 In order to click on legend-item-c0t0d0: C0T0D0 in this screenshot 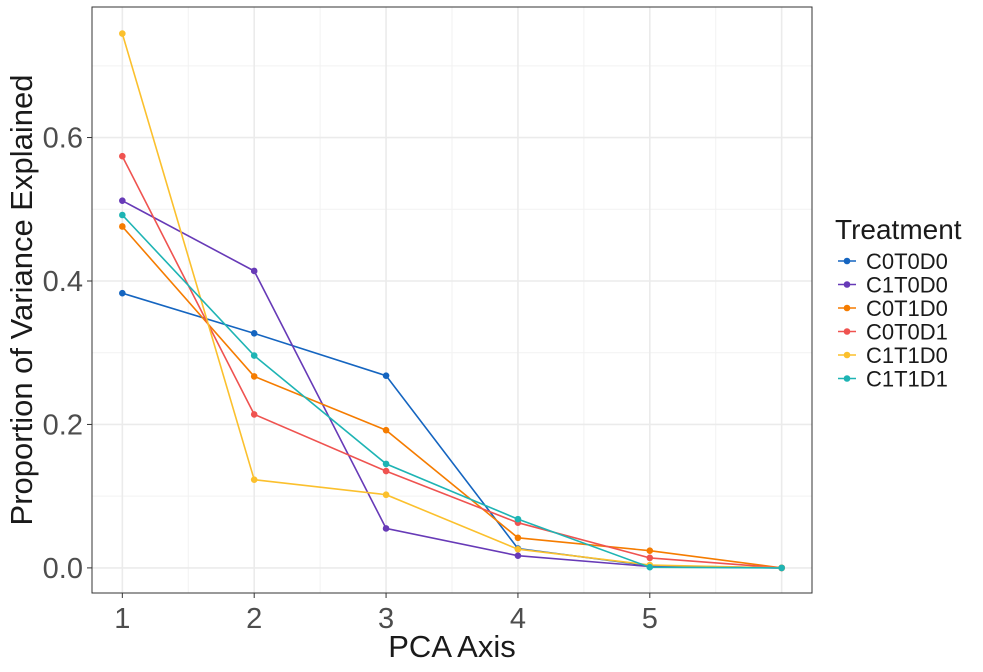, I will do `click(893, 261)`.